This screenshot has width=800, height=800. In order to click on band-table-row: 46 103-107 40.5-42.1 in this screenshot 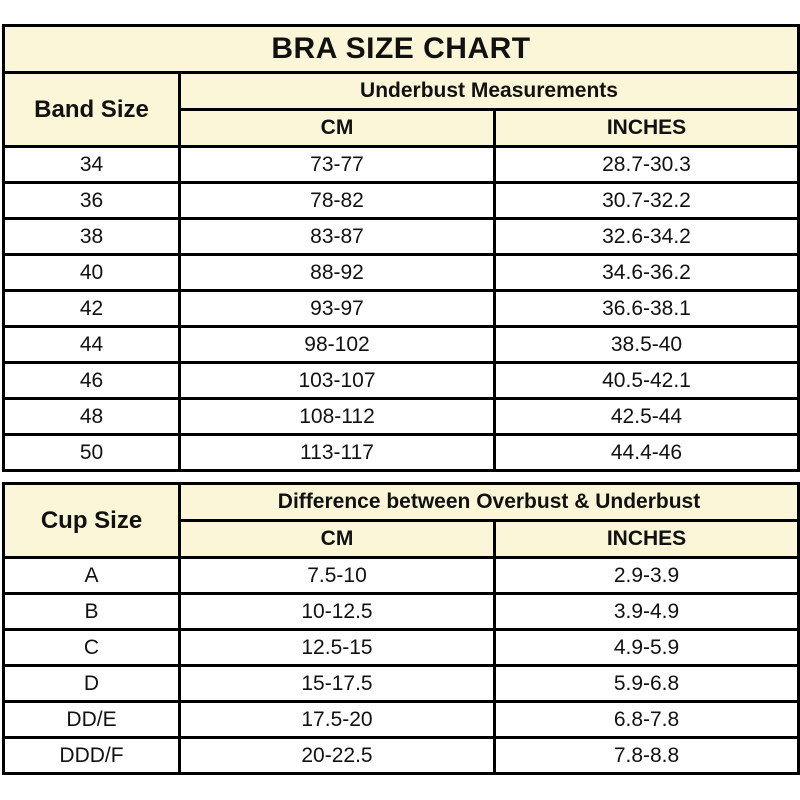, I will do `click(401, 380)`.